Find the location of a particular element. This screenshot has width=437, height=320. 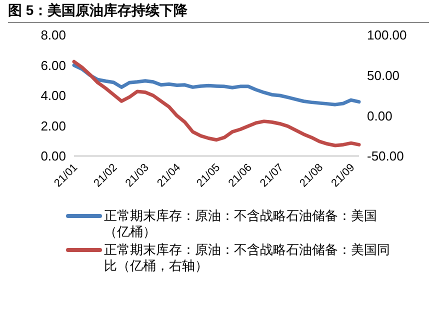

y-tick-label: 6.00 is located at coordinates (53, 65).